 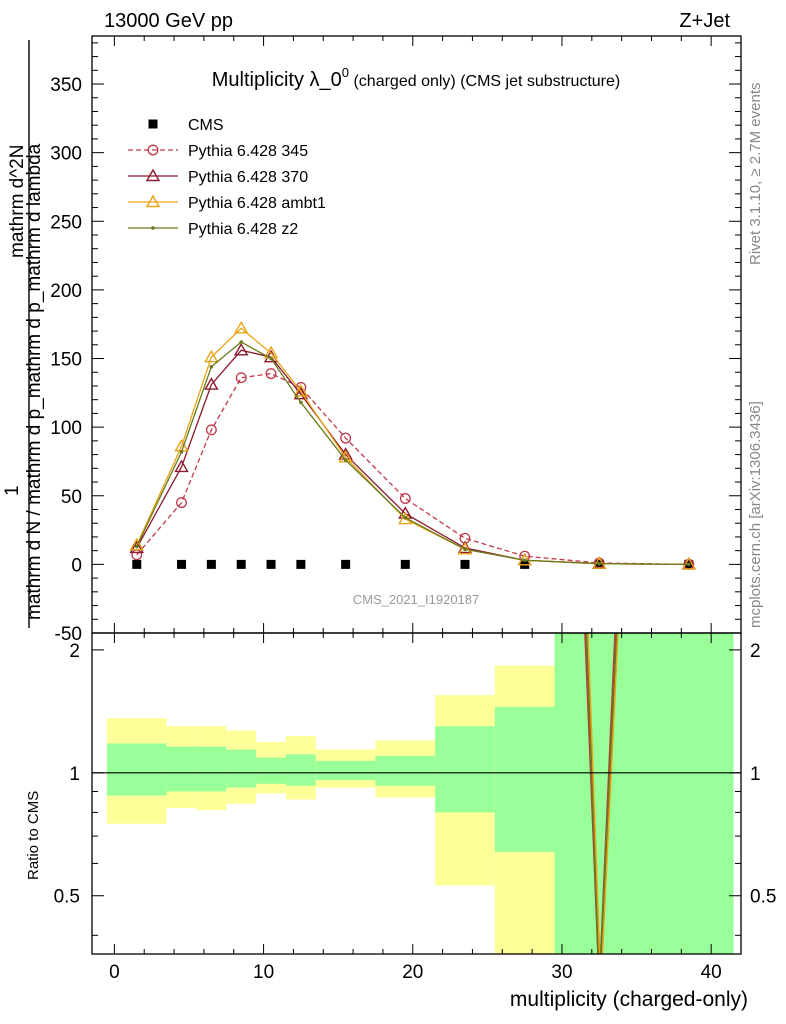 I want to click on y-tick-label: 0, so click(x=76, y=565).